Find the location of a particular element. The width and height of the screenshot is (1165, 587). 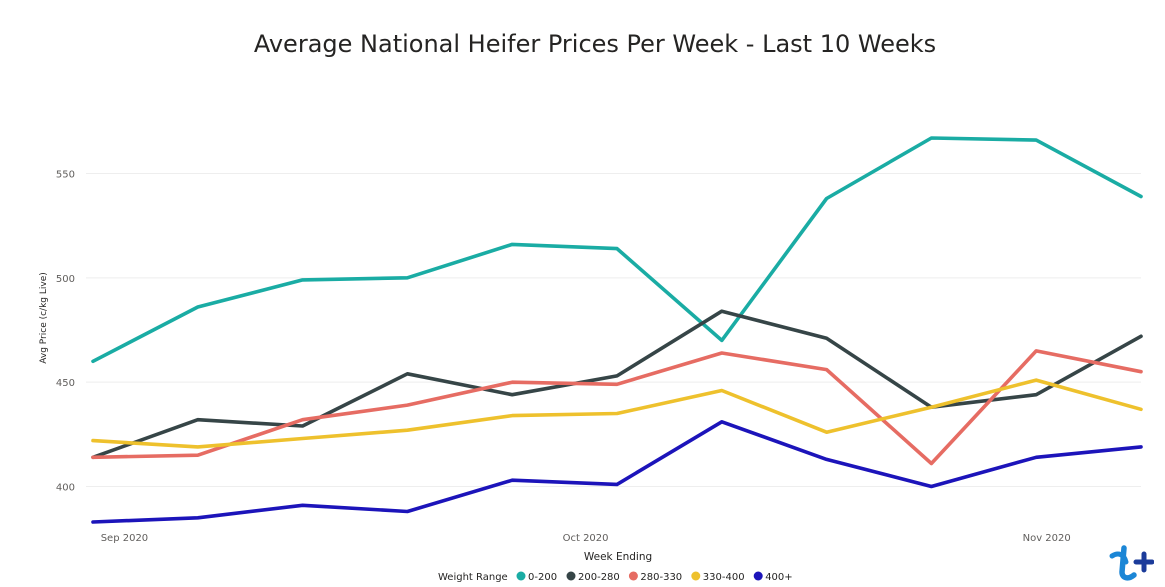

x-axis-ticks: Sep 2020 Oct 2020 Nov 2020 is located at coordinates (586, 538).